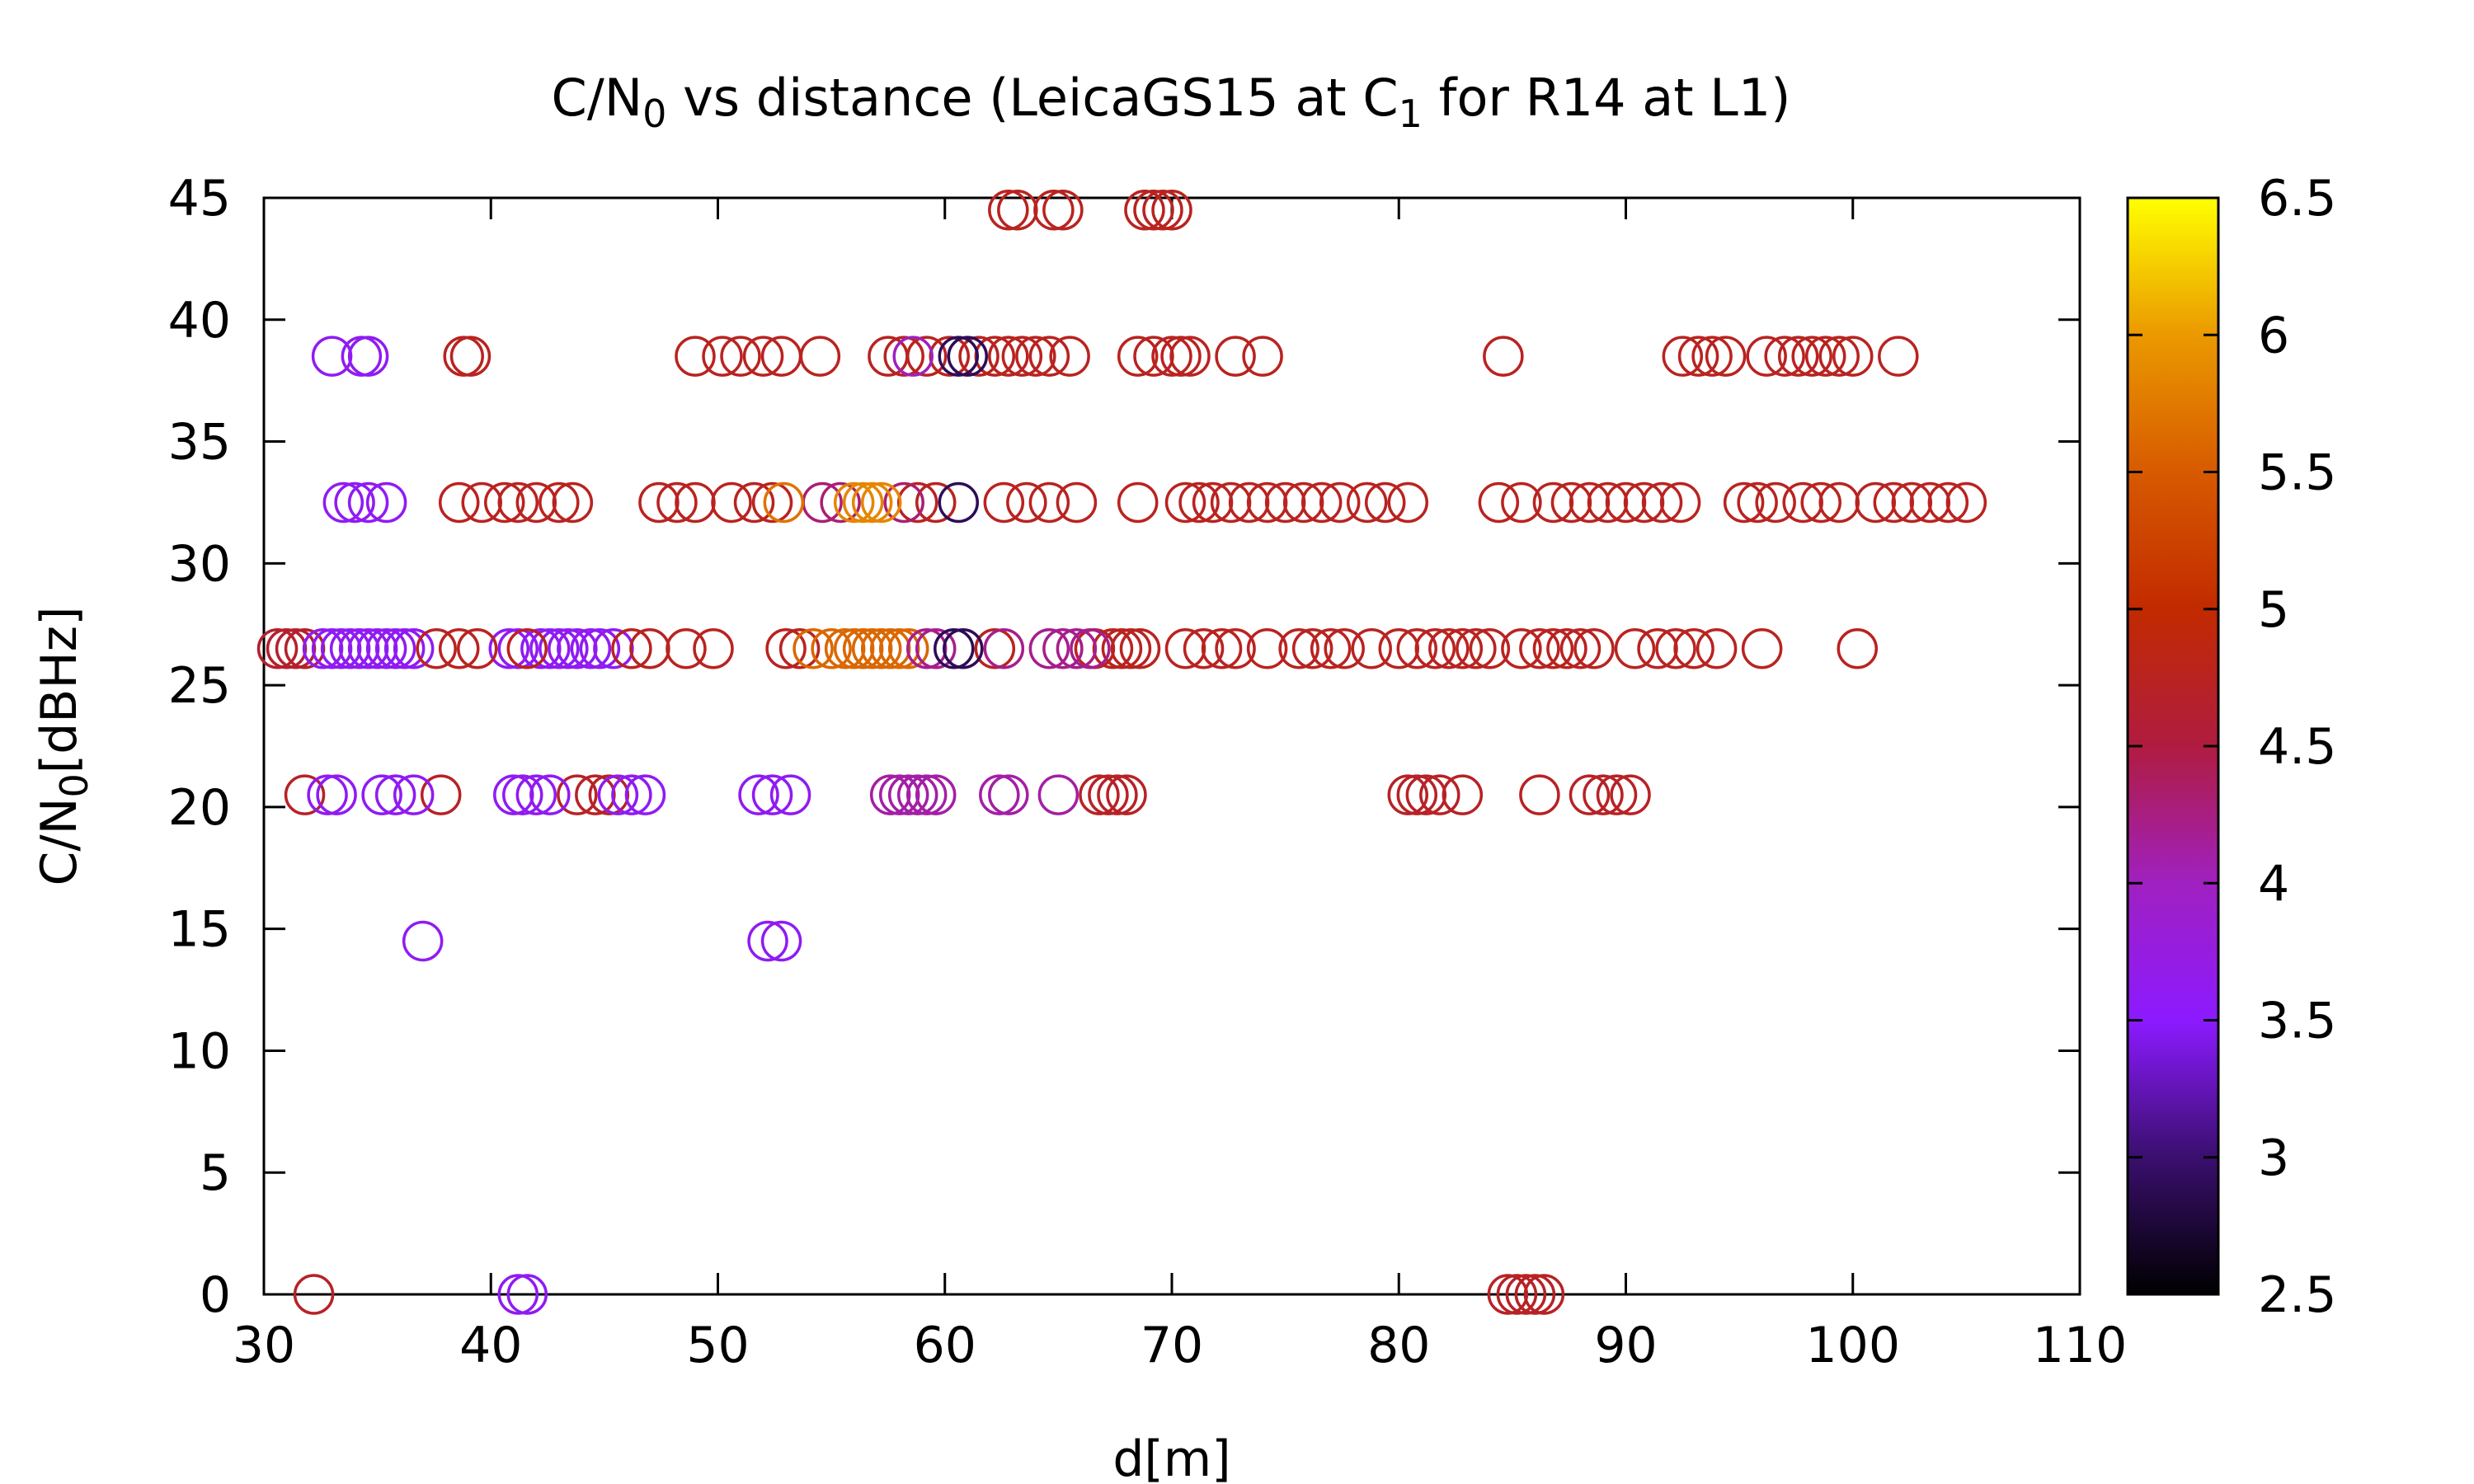 Image resolution: width=2474 pixels, height=1484 pixels. Describe the element at coordinates (2273, 1158) in the screenshot. I see `colorbar-tick-label: 3` at that location.